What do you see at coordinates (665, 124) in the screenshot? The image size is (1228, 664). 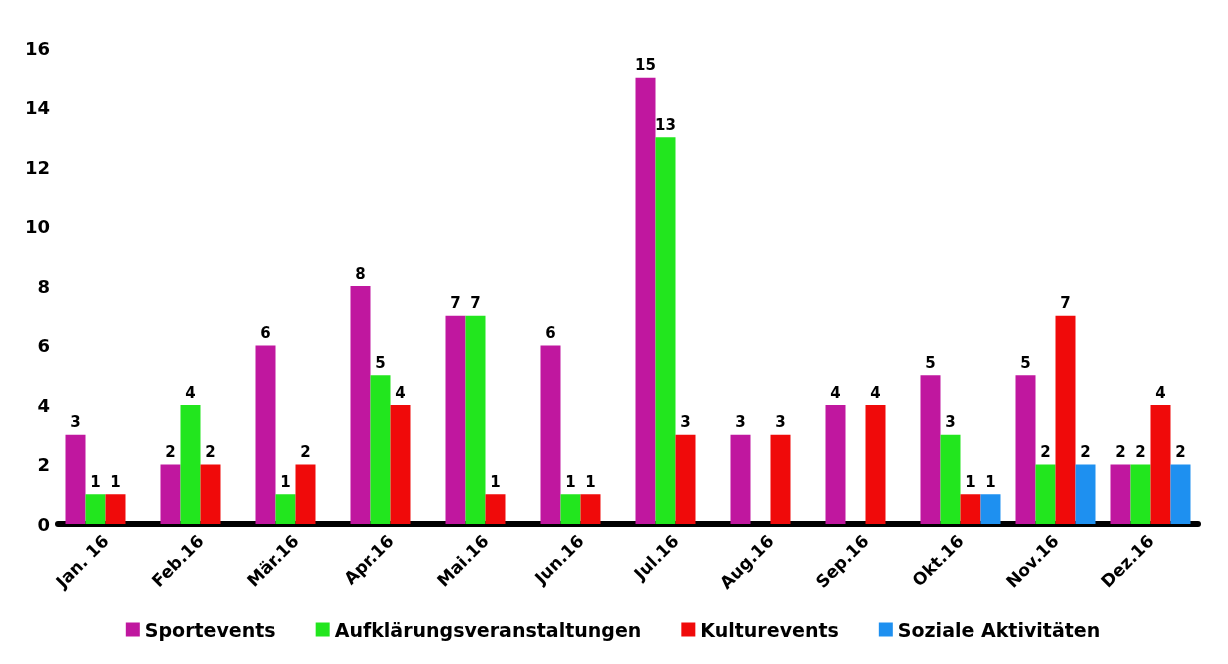 I see `data-label: 13` at bounding box center [665, 124].